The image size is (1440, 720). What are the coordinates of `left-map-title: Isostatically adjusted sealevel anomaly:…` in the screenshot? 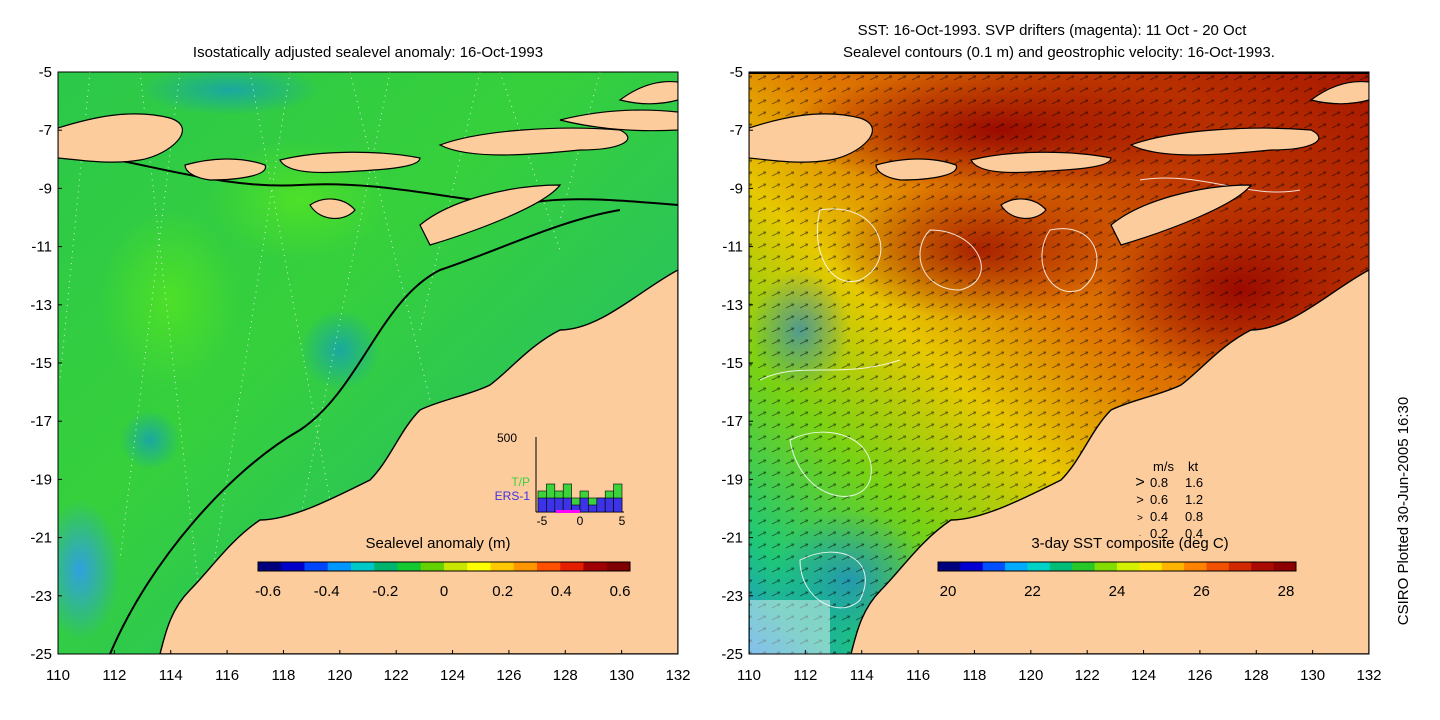 It's located at (368, 52).